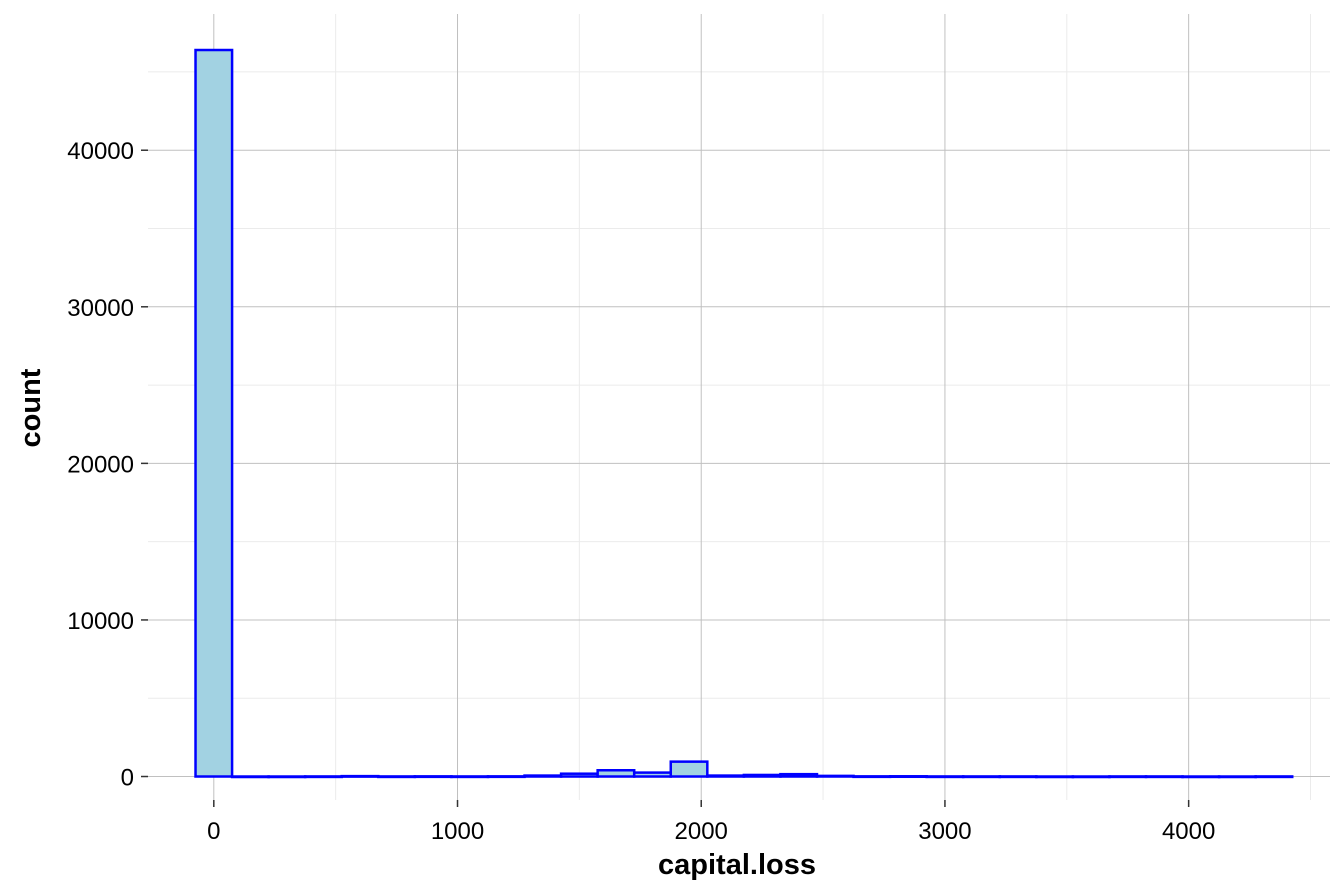 The height and width of the screenshot is (895, 1344). I want to click on x-tick-label: 0, so click(213, 831).